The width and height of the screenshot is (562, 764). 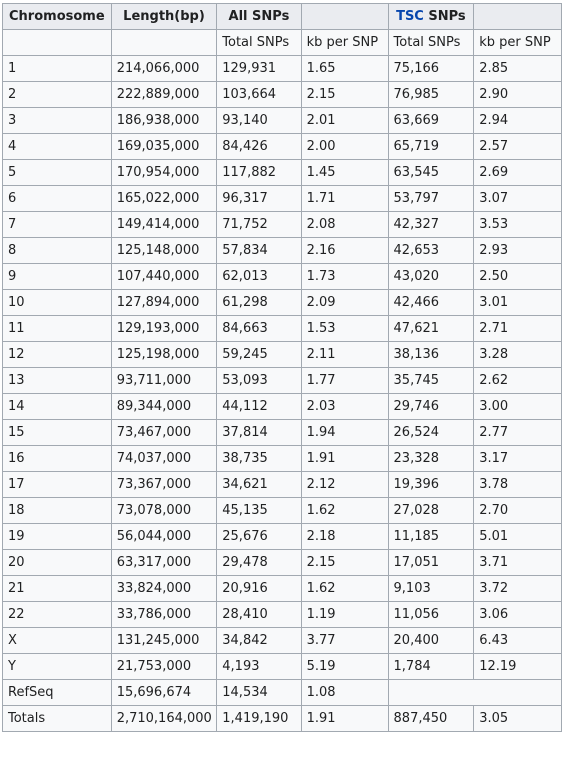 I want to click on cell-all-kb: 1.65, so click(x=344, y=68).